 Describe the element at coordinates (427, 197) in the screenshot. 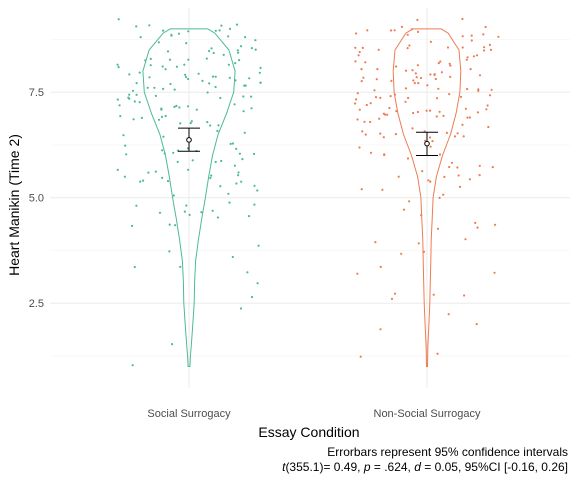

I see `violin-outline` at that location.